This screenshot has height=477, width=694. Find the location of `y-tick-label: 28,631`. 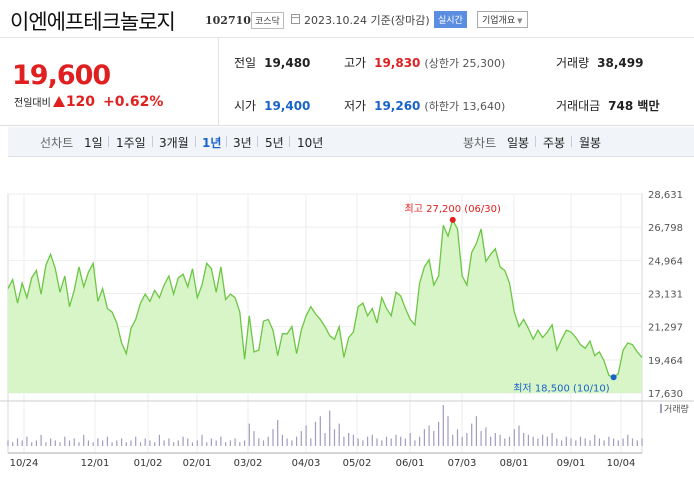

y-tick-label: 28,631 is located at coordinates (665, 195).